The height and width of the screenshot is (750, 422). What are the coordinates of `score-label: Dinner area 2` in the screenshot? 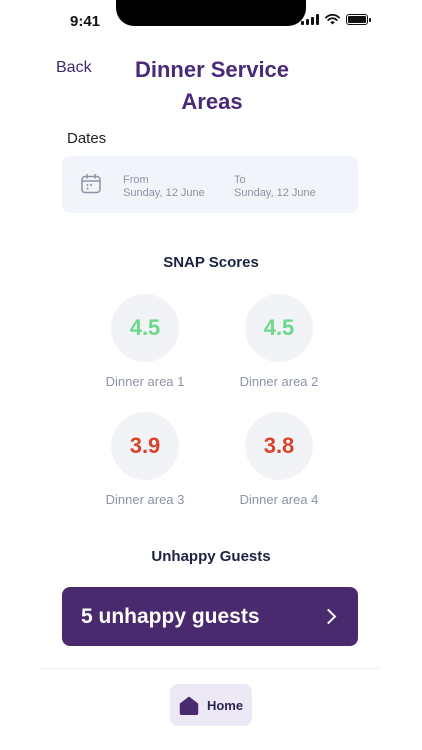 It's located at (279, 381).